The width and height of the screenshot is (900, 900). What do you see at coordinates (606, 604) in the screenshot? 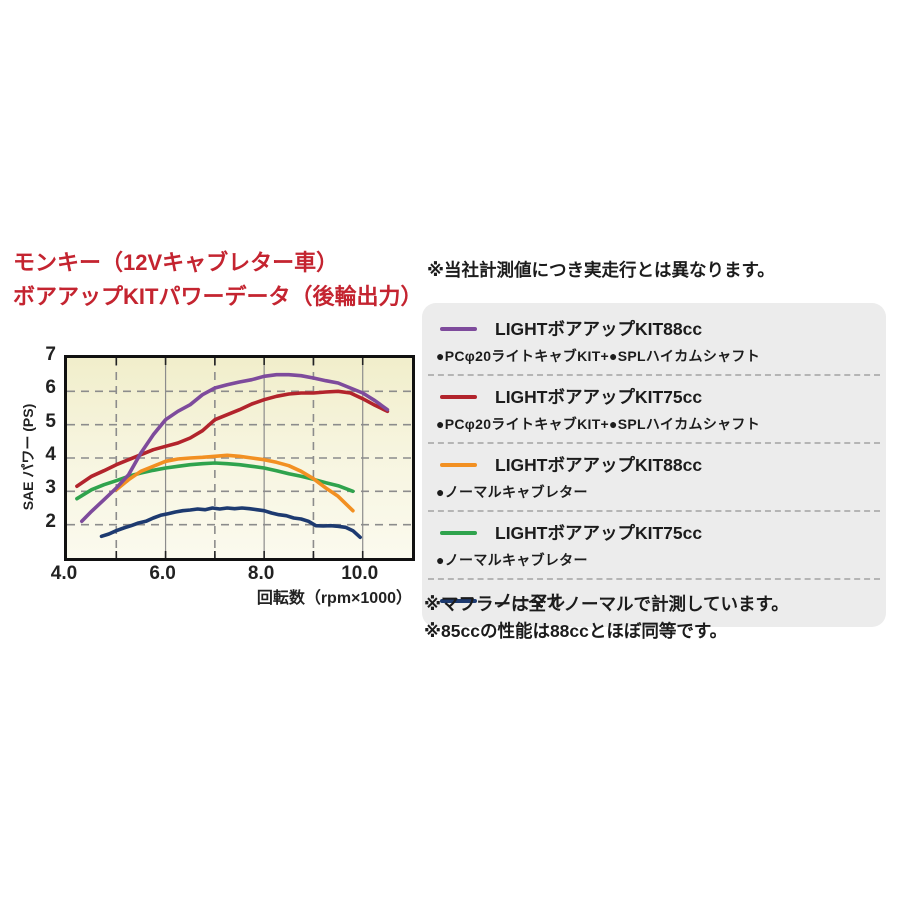
I see `footnote-muffler: ※マフラーは全てノーマルで計測しています。` at bounding box center [606, 604].